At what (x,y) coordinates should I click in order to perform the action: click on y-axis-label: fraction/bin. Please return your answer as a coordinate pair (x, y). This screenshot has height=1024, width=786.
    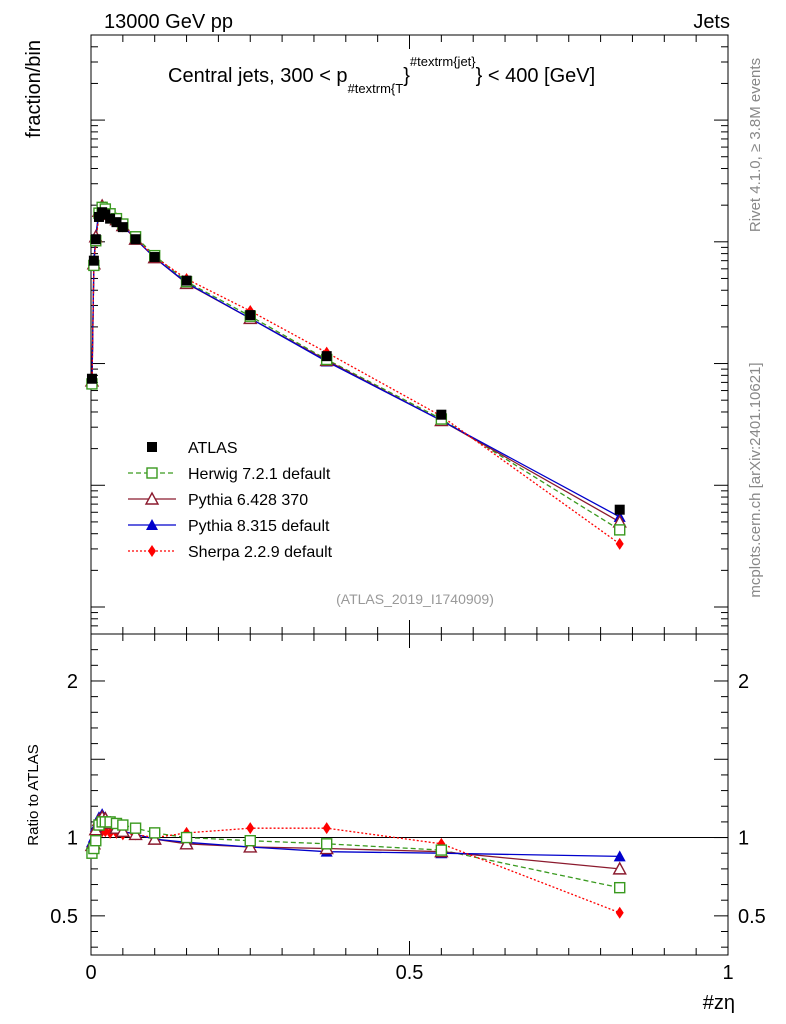
    Looking at the image, I should click on (34, 89).